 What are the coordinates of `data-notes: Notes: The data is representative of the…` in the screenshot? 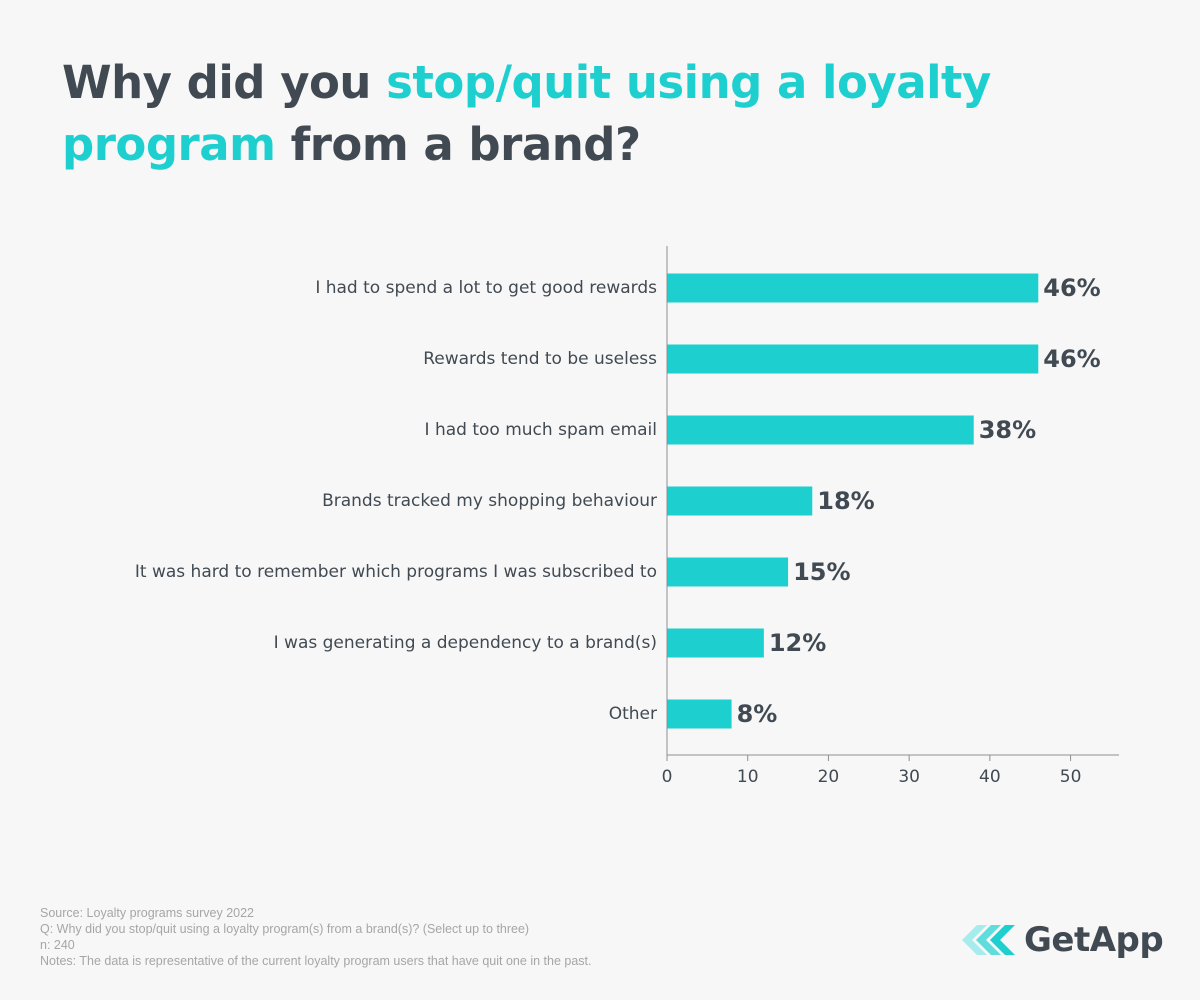 It's located at (316, 961).